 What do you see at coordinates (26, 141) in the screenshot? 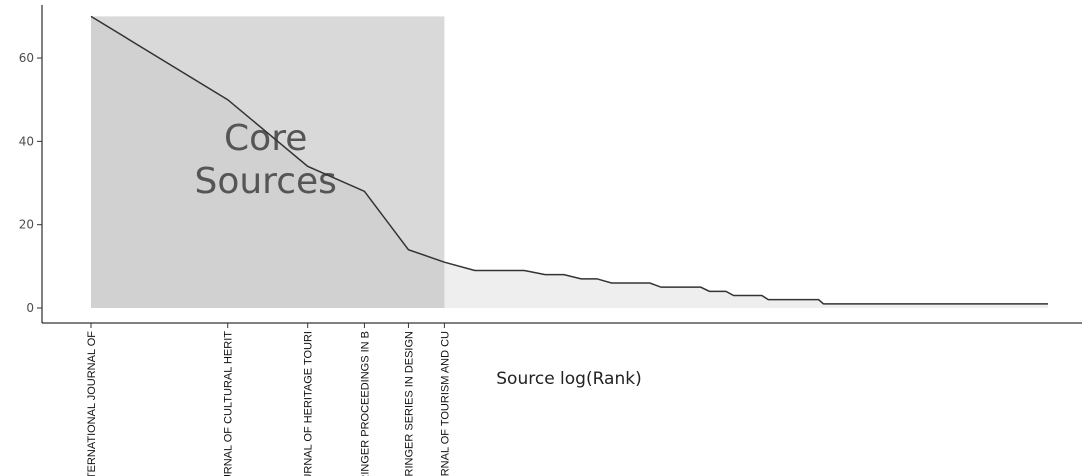
I see `y-tick-label: 40` at bounding box center [26, 141].